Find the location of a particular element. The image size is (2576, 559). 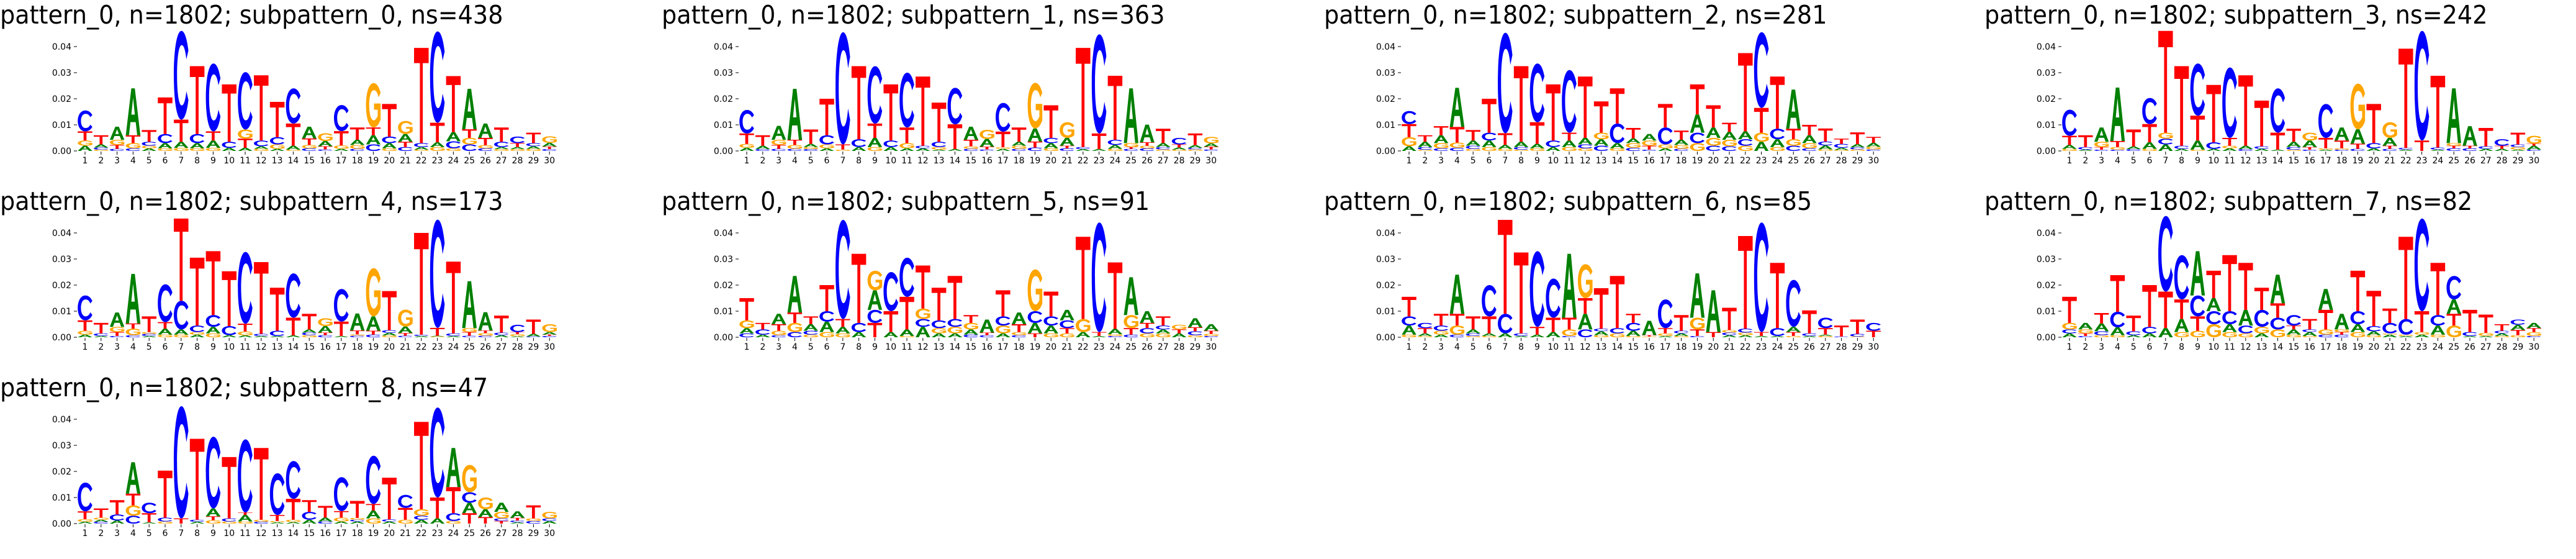

y-tick-label: 0.00 is located at coordinates (61, 524).